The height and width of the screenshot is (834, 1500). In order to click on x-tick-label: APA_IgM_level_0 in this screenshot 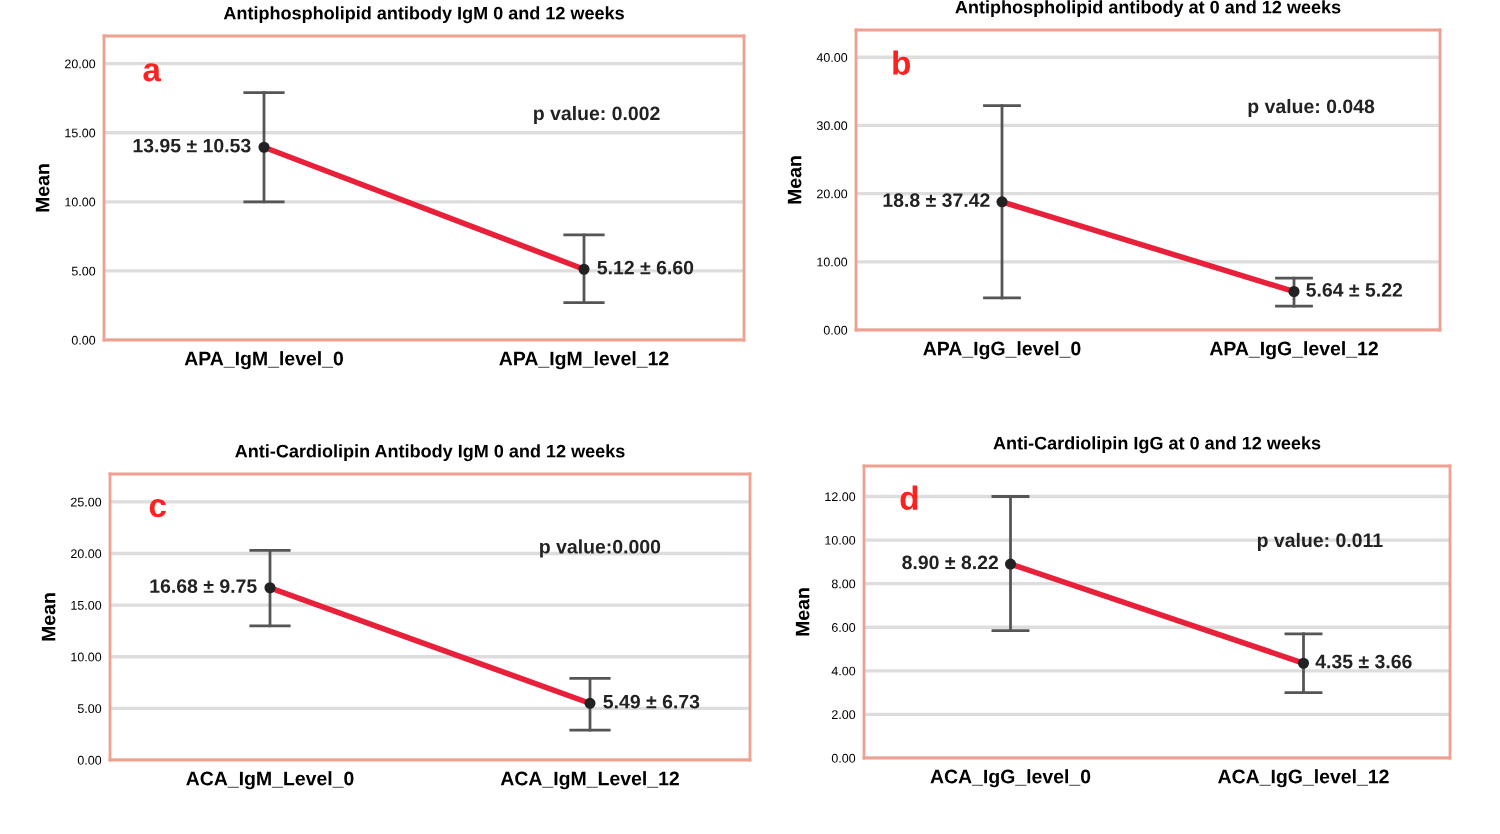, I will do `click(264, 360)`.